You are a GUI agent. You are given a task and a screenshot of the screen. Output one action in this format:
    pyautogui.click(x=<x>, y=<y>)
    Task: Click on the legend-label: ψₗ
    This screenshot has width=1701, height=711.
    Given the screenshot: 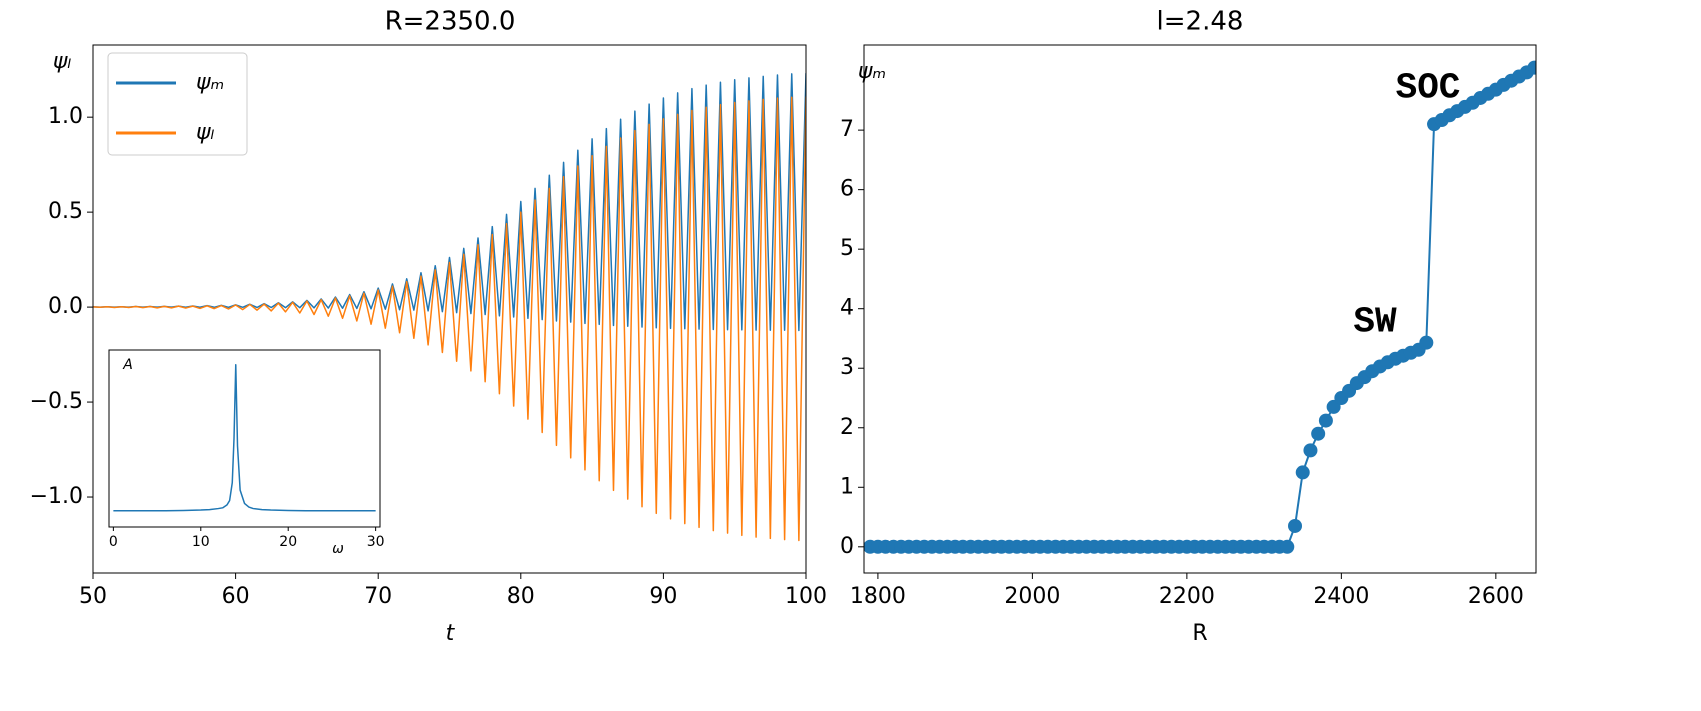 What is the action you would take?
    pyautogui.click(x=205, y=132)
    